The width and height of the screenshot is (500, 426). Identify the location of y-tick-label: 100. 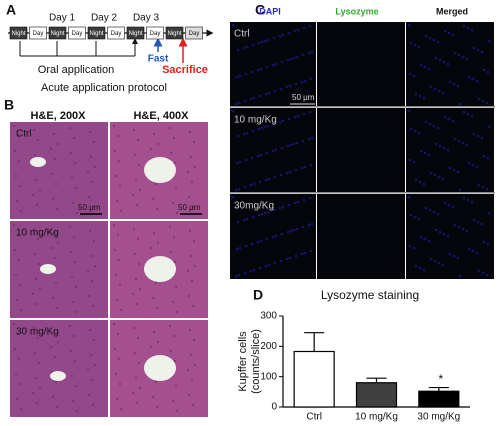
(268, 376).